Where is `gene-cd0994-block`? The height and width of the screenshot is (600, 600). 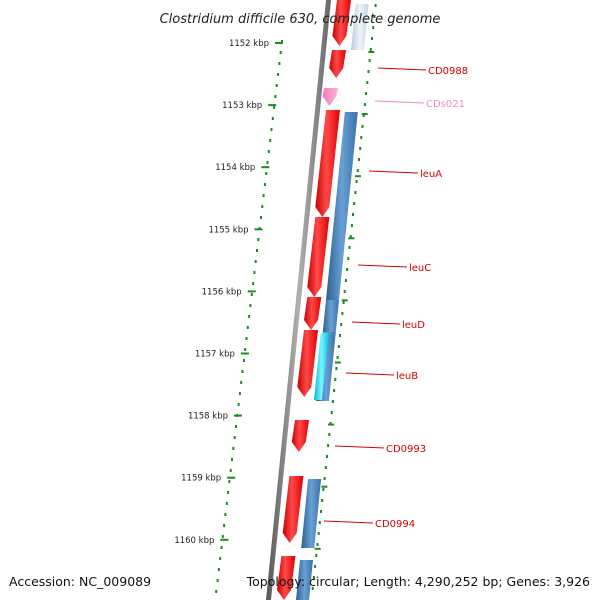 gene-cd0994-block is located at coordinates (293, 509).